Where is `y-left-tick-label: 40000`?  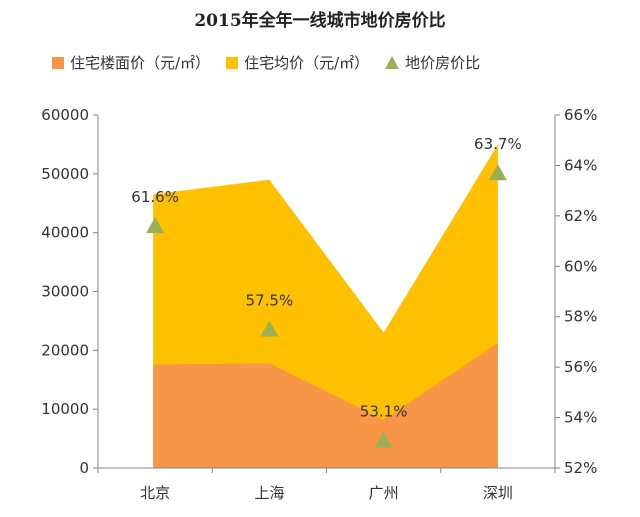
y-left-tick-label: 40000 is located at coordinates (65, 233).